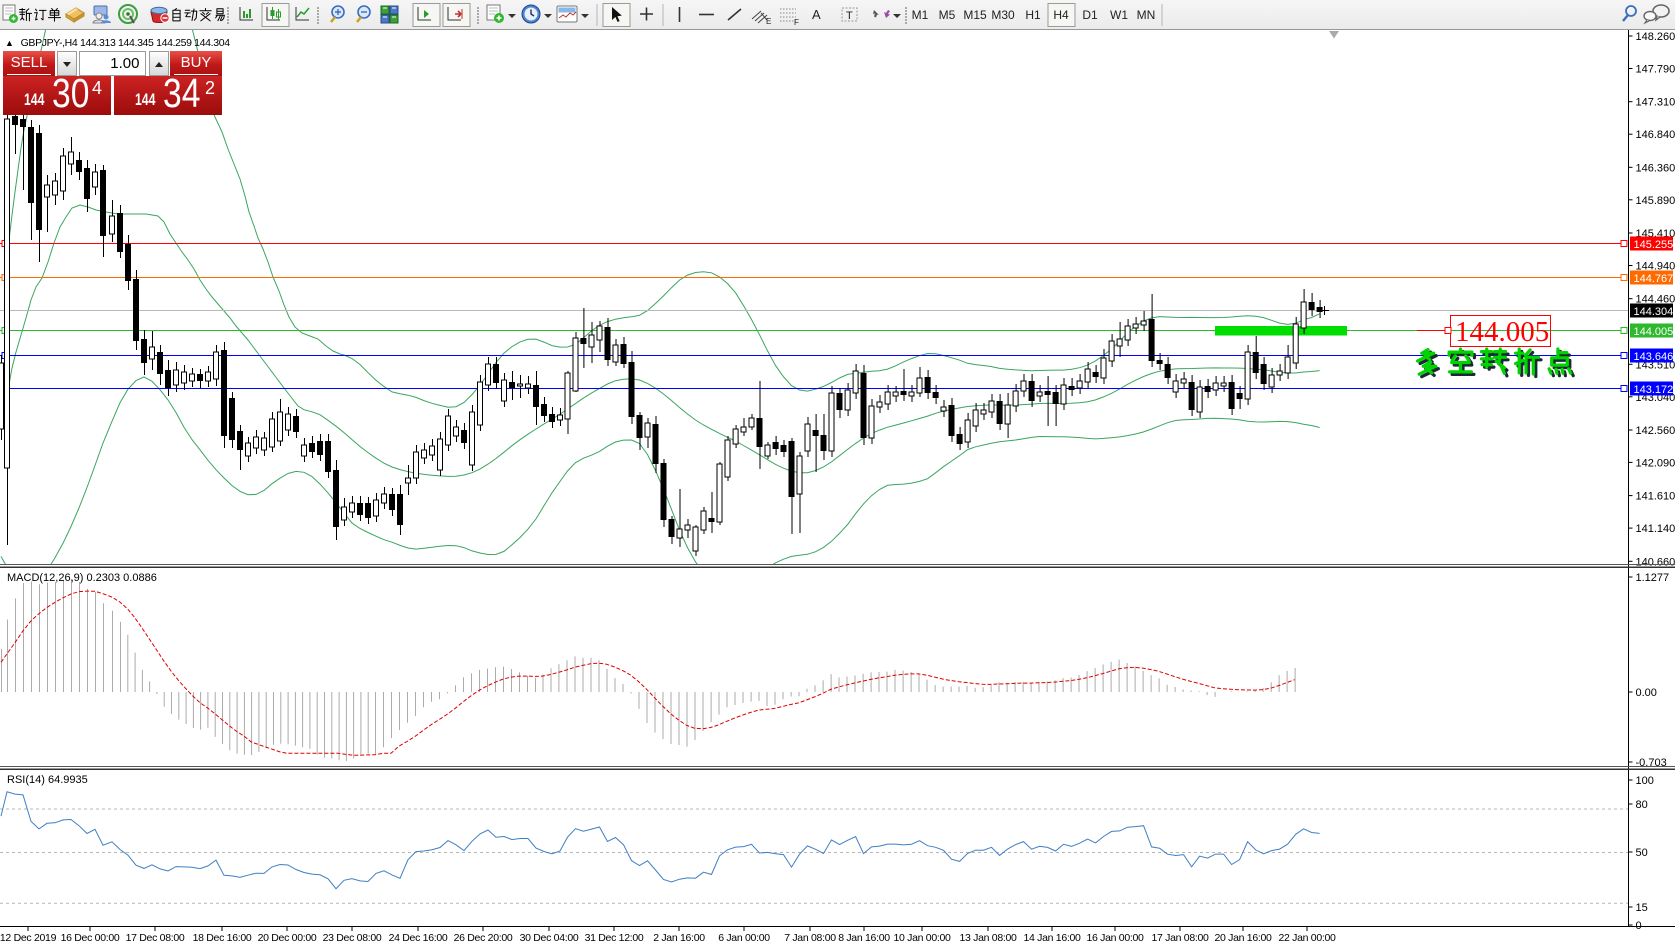 The image size is (1675, 949). What do you see at coordinates (1646, 693) in the screenshot?
I see `svg-text: 0.00` at bounding box center [1646, 693].